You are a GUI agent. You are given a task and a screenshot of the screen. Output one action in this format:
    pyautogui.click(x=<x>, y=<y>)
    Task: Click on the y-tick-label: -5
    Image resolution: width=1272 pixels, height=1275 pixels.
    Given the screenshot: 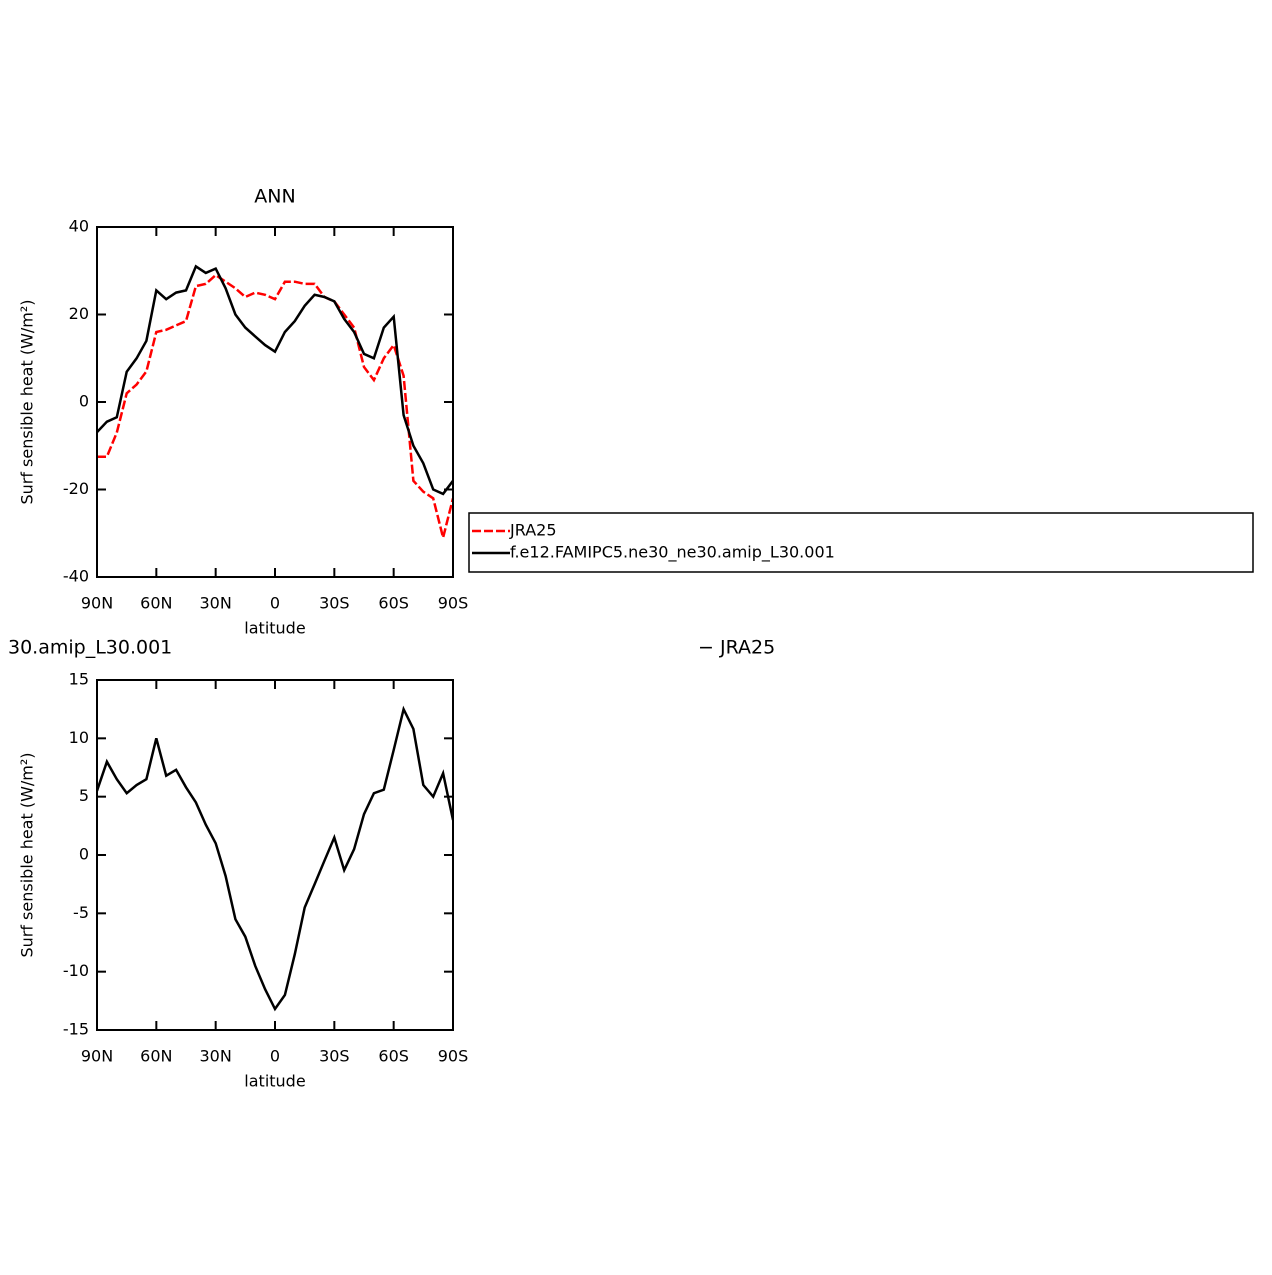 What is the action you would take?
    pyautogui.click(x=81, y=912)
    